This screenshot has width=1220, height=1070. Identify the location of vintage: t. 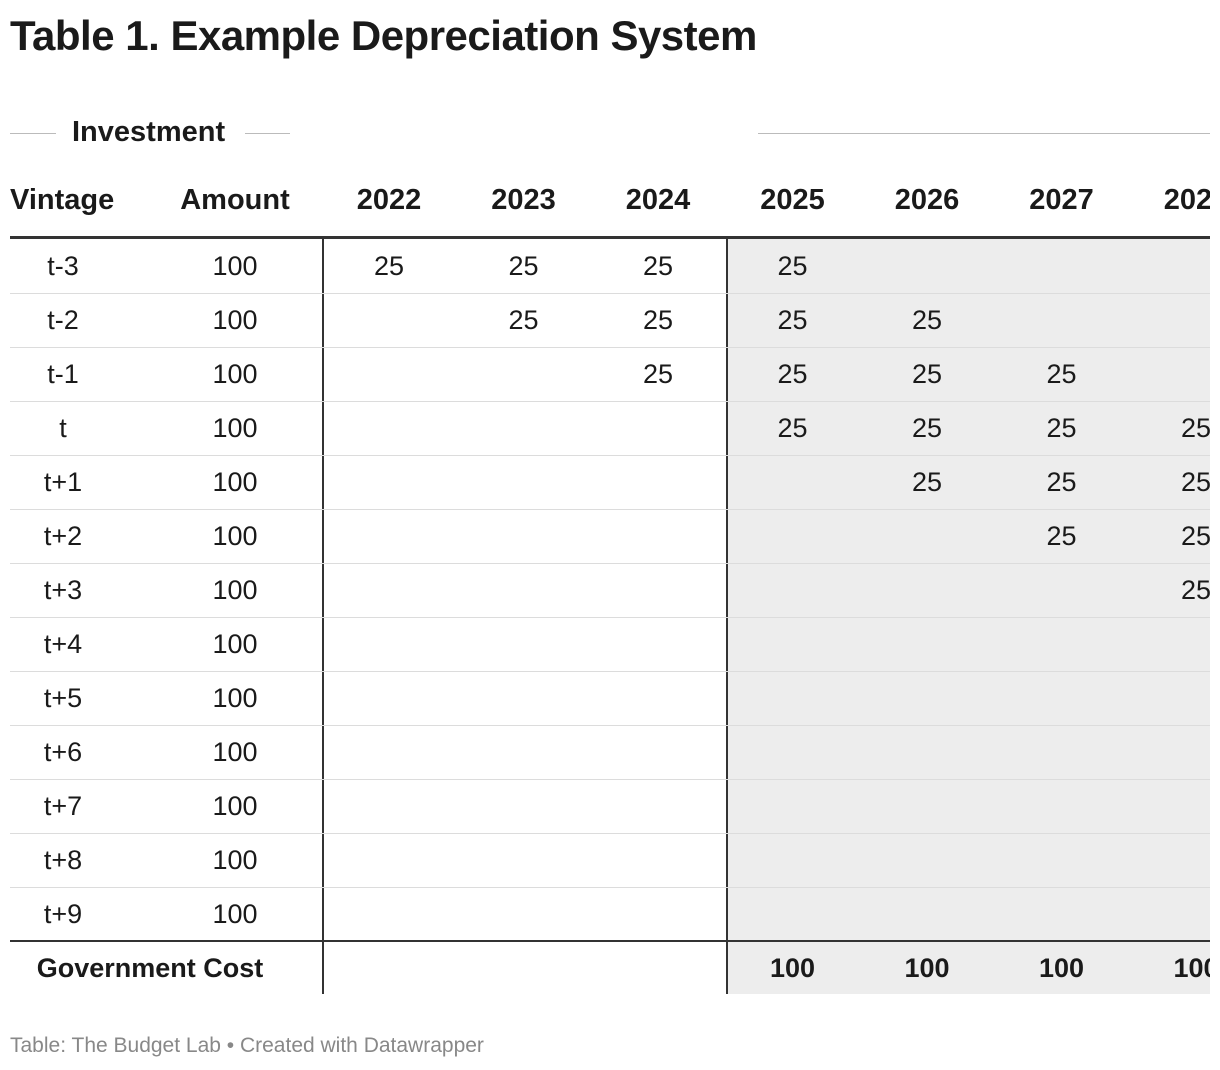
(63, 428).